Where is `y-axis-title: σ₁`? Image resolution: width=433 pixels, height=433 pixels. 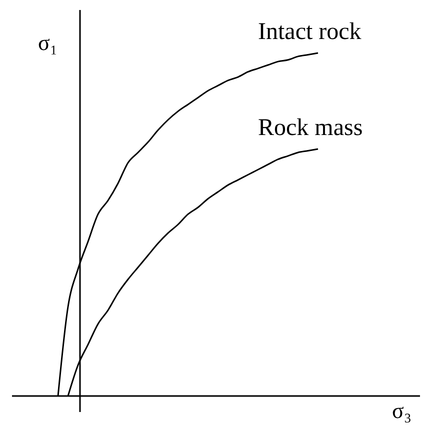
y-axis-title: σ₁ is located at coordinates (48, 42).